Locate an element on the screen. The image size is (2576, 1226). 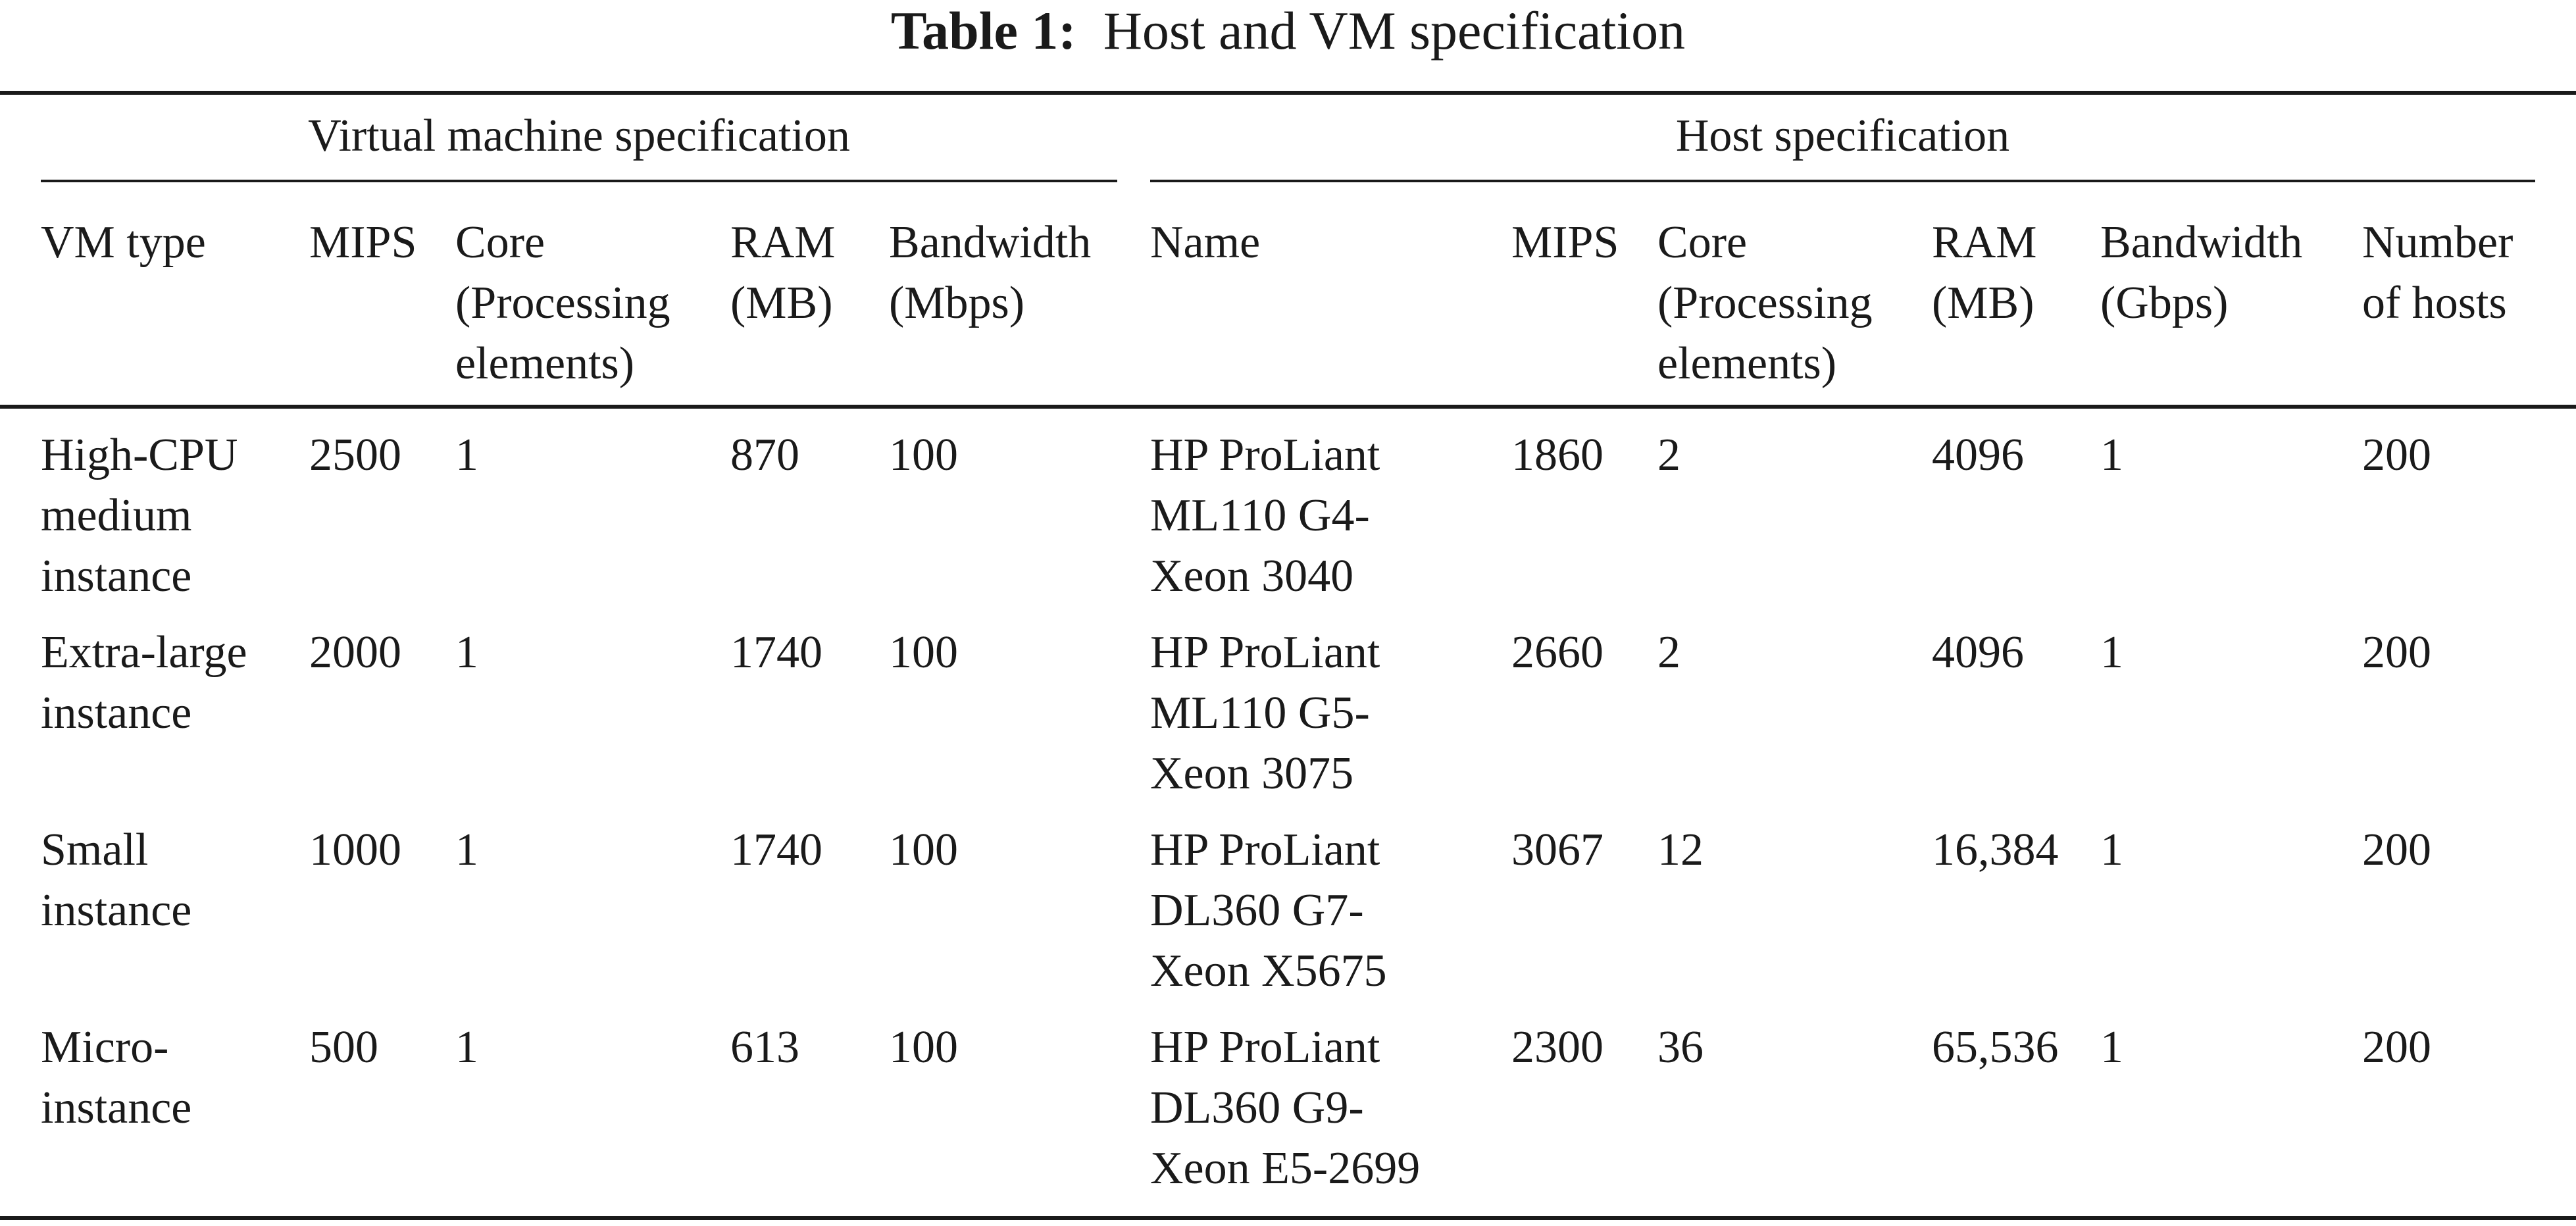
table-cell: HP ProLiant ML110 G5- Xeon 3075 is located at coordinates (1265, 713).